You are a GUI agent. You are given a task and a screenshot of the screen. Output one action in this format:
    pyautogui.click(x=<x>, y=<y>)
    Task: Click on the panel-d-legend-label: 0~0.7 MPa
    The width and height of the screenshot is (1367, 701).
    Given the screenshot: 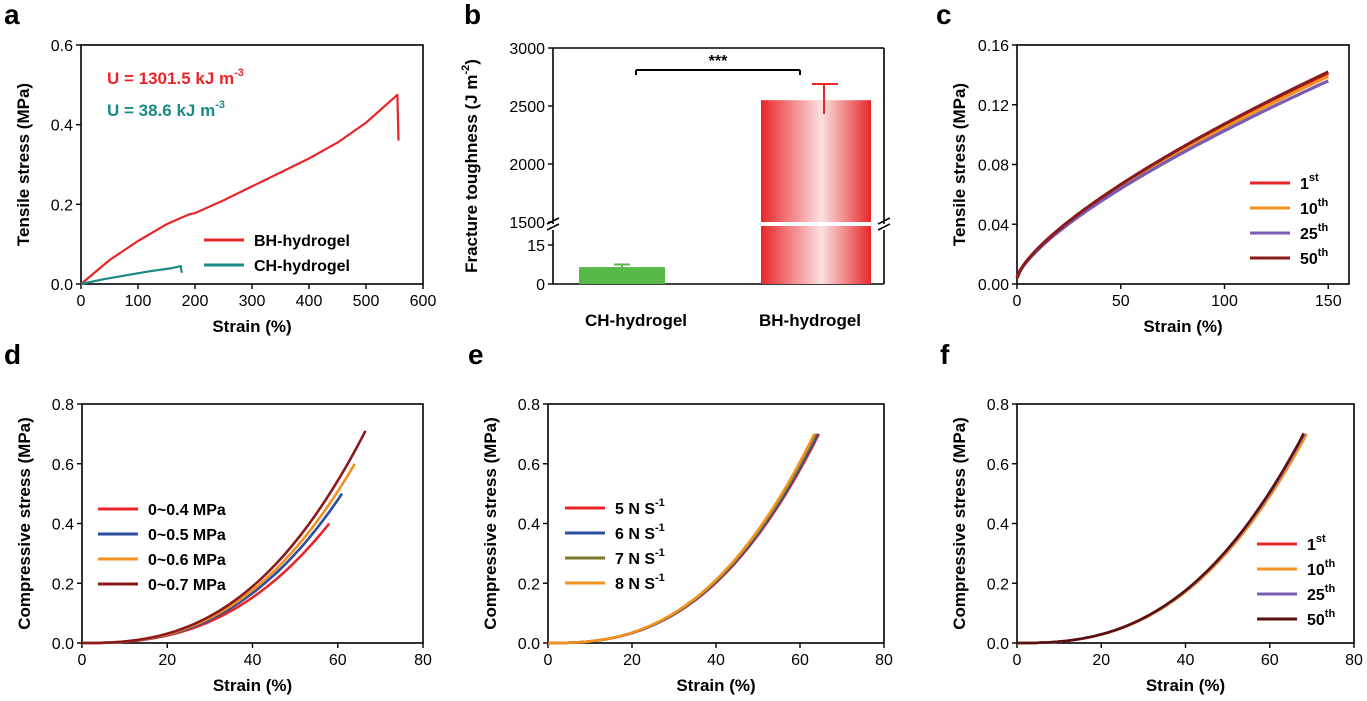 What is the action you would take?
    pyautogui.click(x=187, y=585)
    